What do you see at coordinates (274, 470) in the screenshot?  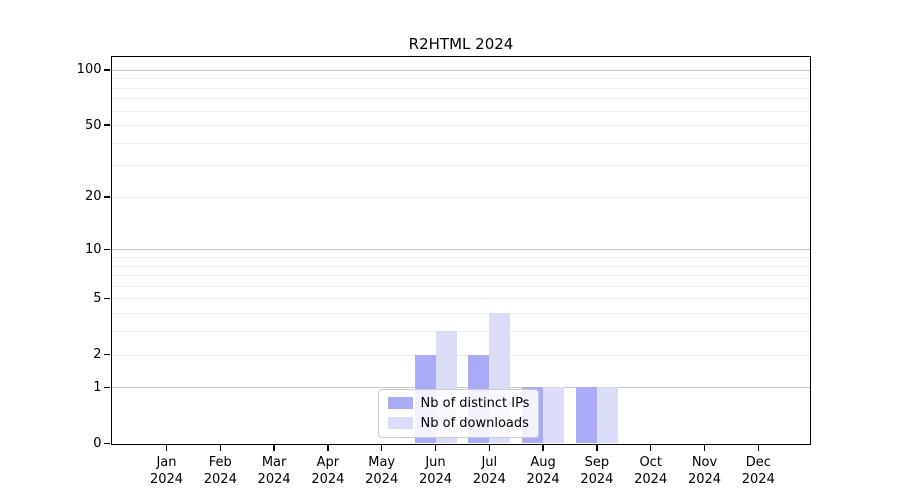 I see `x-tick-label: Mar 2024` at bounding box center [274, 470].